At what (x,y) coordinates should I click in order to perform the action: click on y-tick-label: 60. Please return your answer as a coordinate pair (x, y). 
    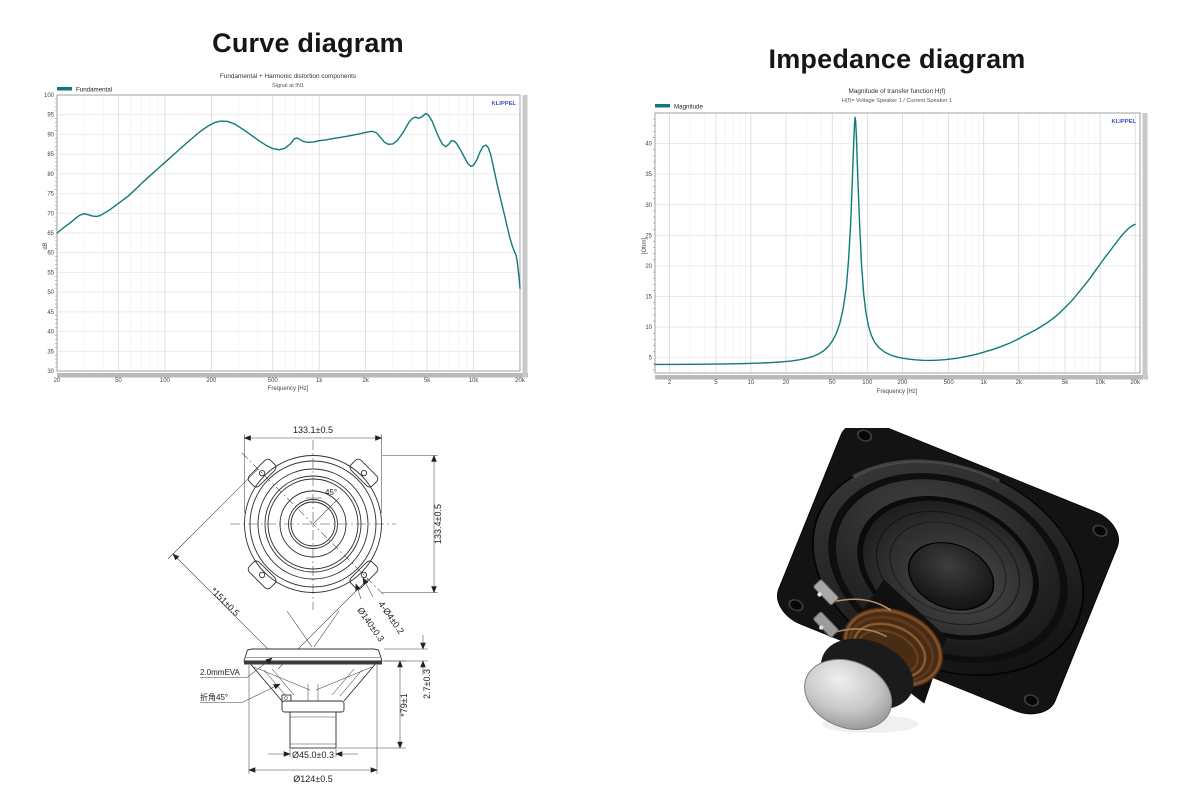
    Looking at the image, I should click on (50, 254).